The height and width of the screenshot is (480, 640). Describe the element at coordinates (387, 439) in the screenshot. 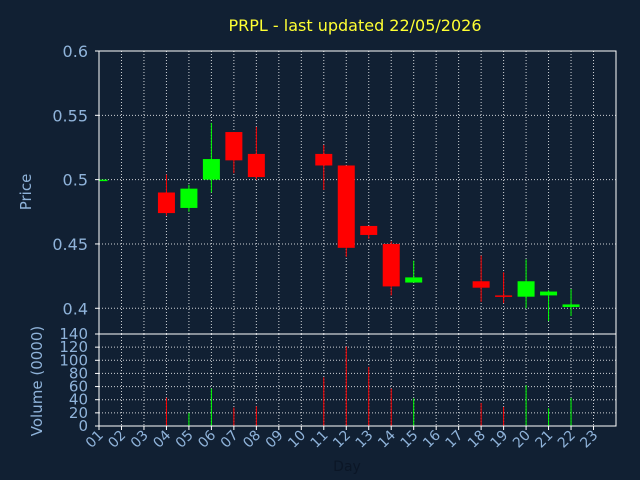

I see `x-tick-label: 14` at that location.